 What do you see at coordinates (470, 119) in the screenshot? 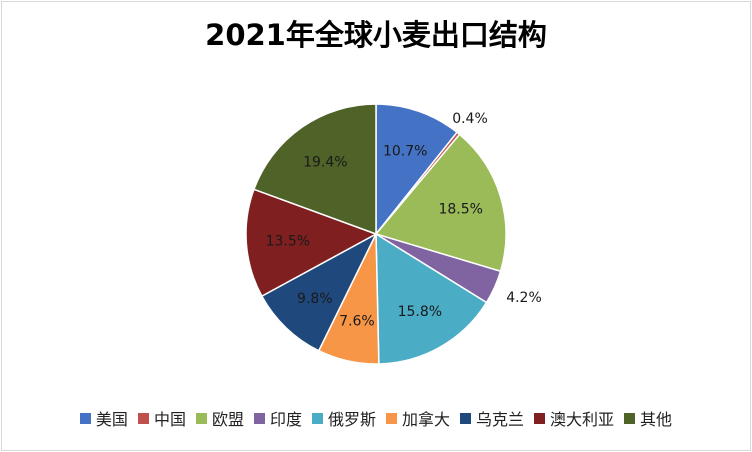
I see `data-label-1: 0.4%` at bounding box center [470, 119].